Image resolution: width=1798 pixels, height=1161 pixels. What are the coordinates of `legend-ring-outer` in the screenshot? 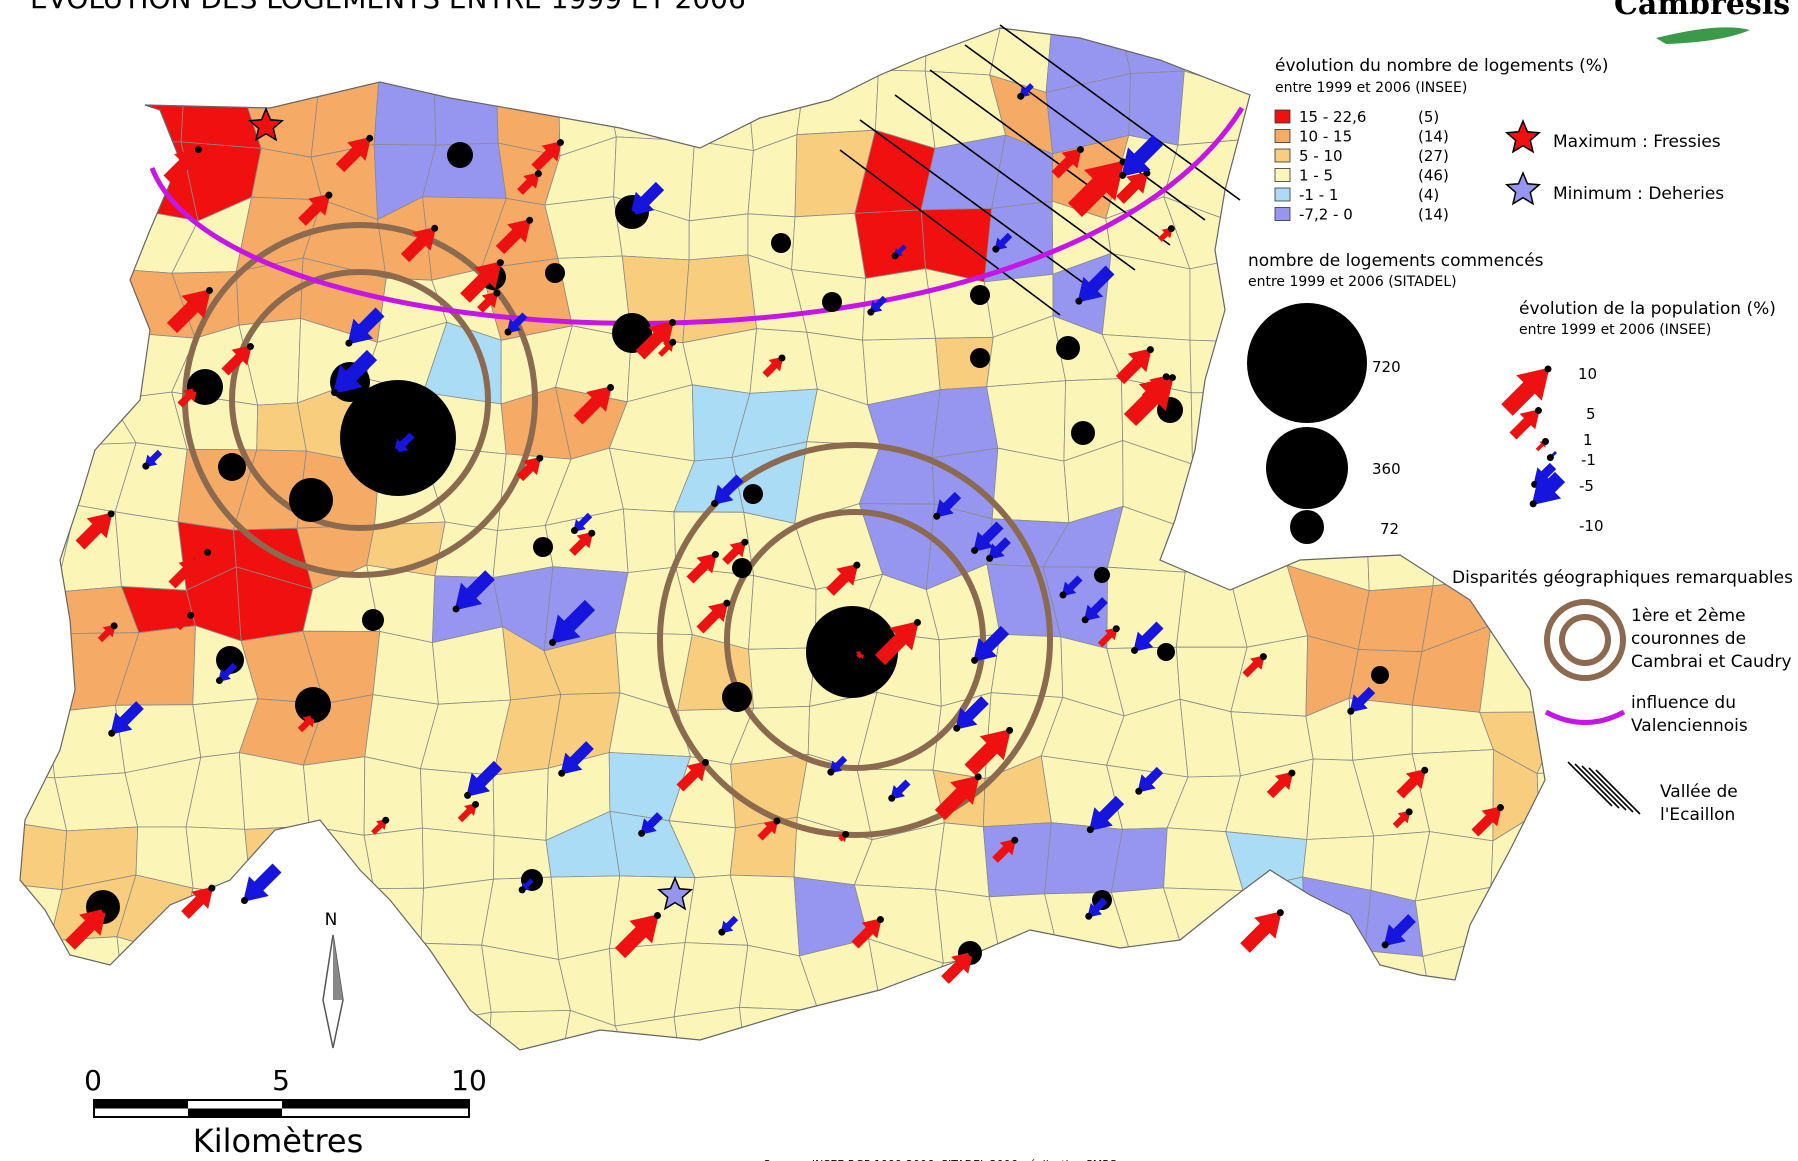 It's located at (1585, 640).